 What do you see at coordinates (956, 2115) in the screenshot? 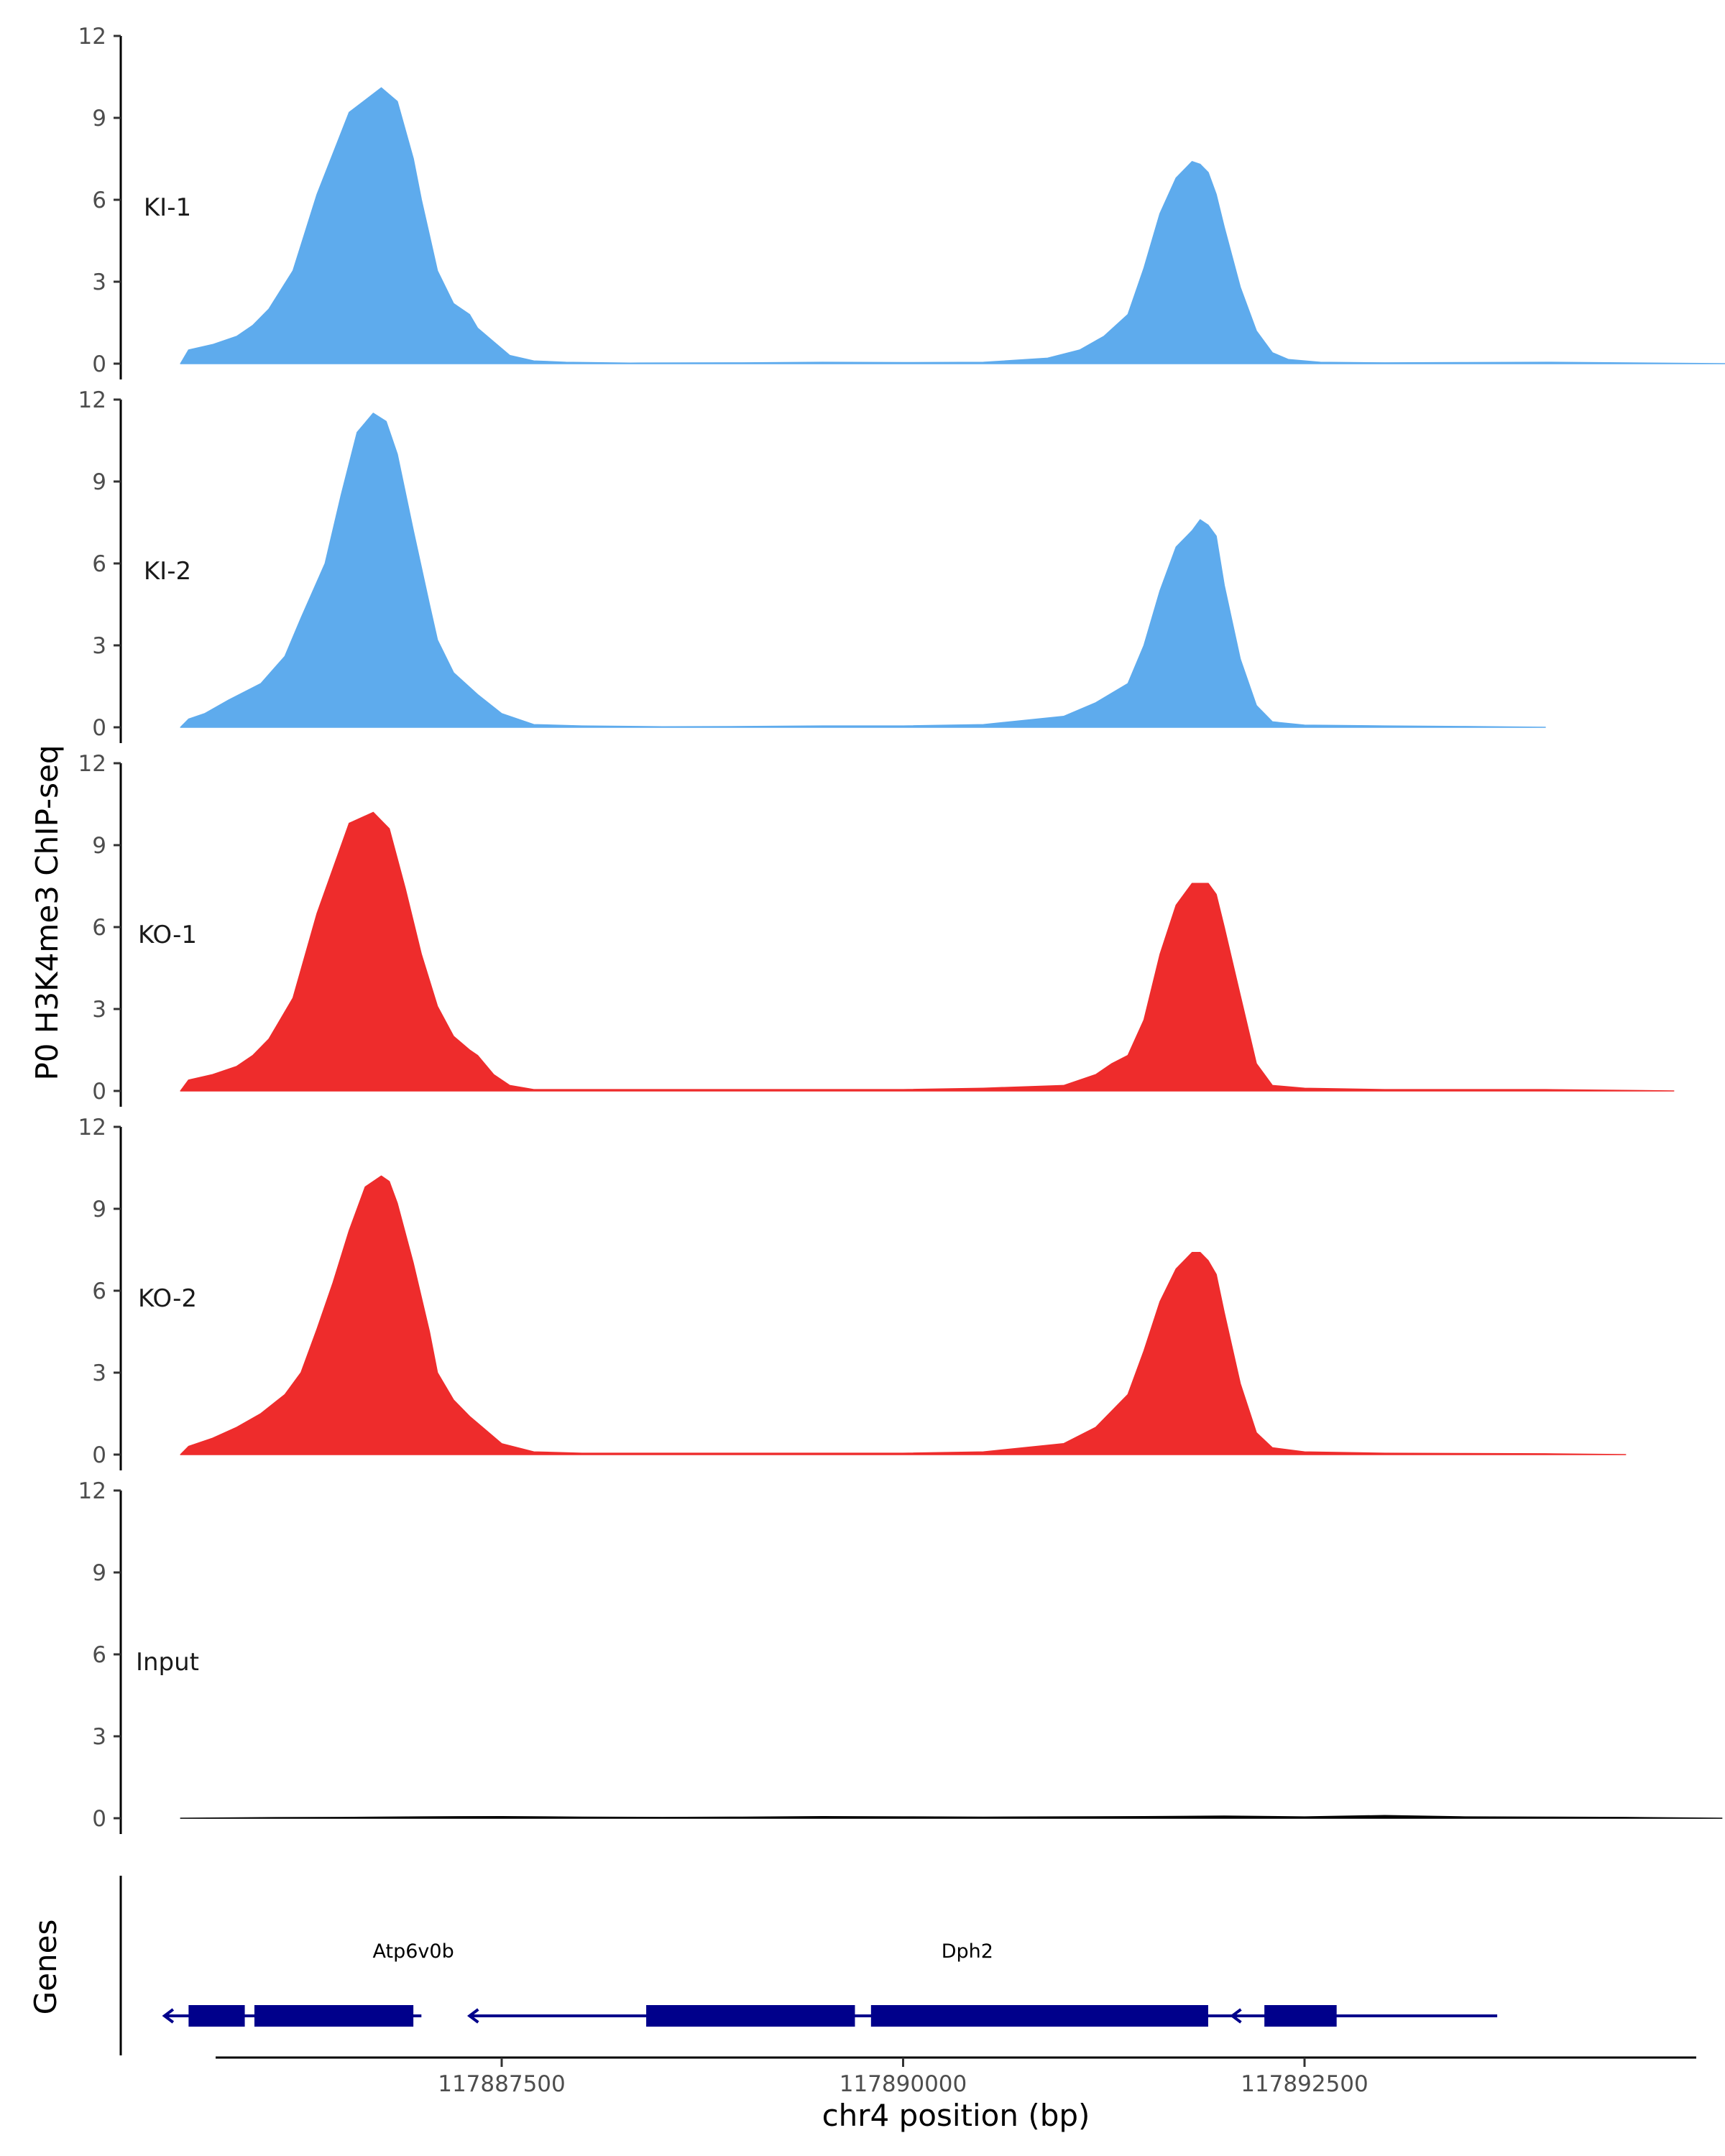
I see `x-axis-title: chr4 position (bp)` at bounding box center [956, 2115].